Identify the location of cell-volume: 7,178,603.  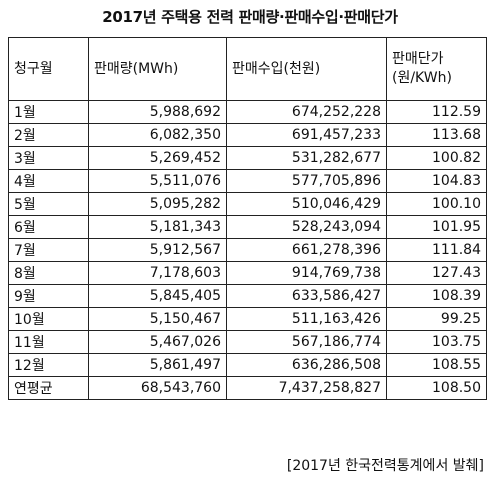
(157, 273).